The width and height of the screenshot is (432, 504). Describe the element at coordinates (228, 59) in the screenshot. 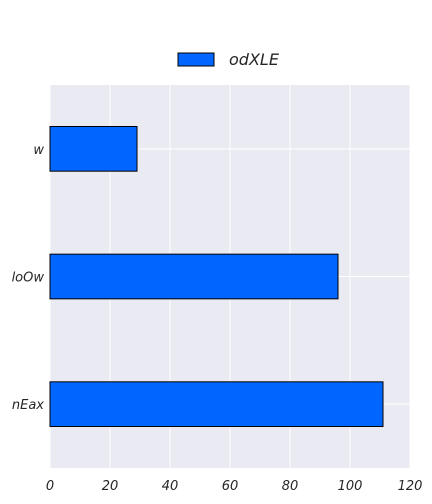

I see `legend: odXLE` at that location.